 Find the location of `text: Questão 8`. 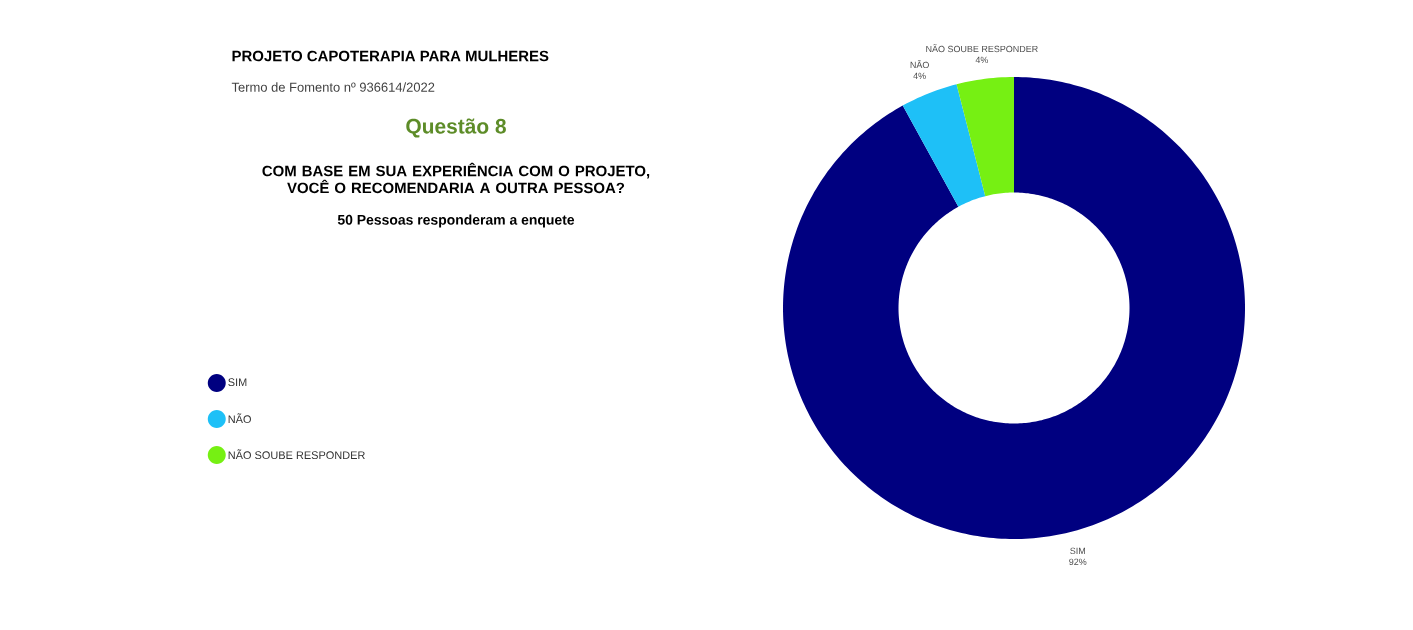

text: Questão 8 is located at coordinates (456, 128).